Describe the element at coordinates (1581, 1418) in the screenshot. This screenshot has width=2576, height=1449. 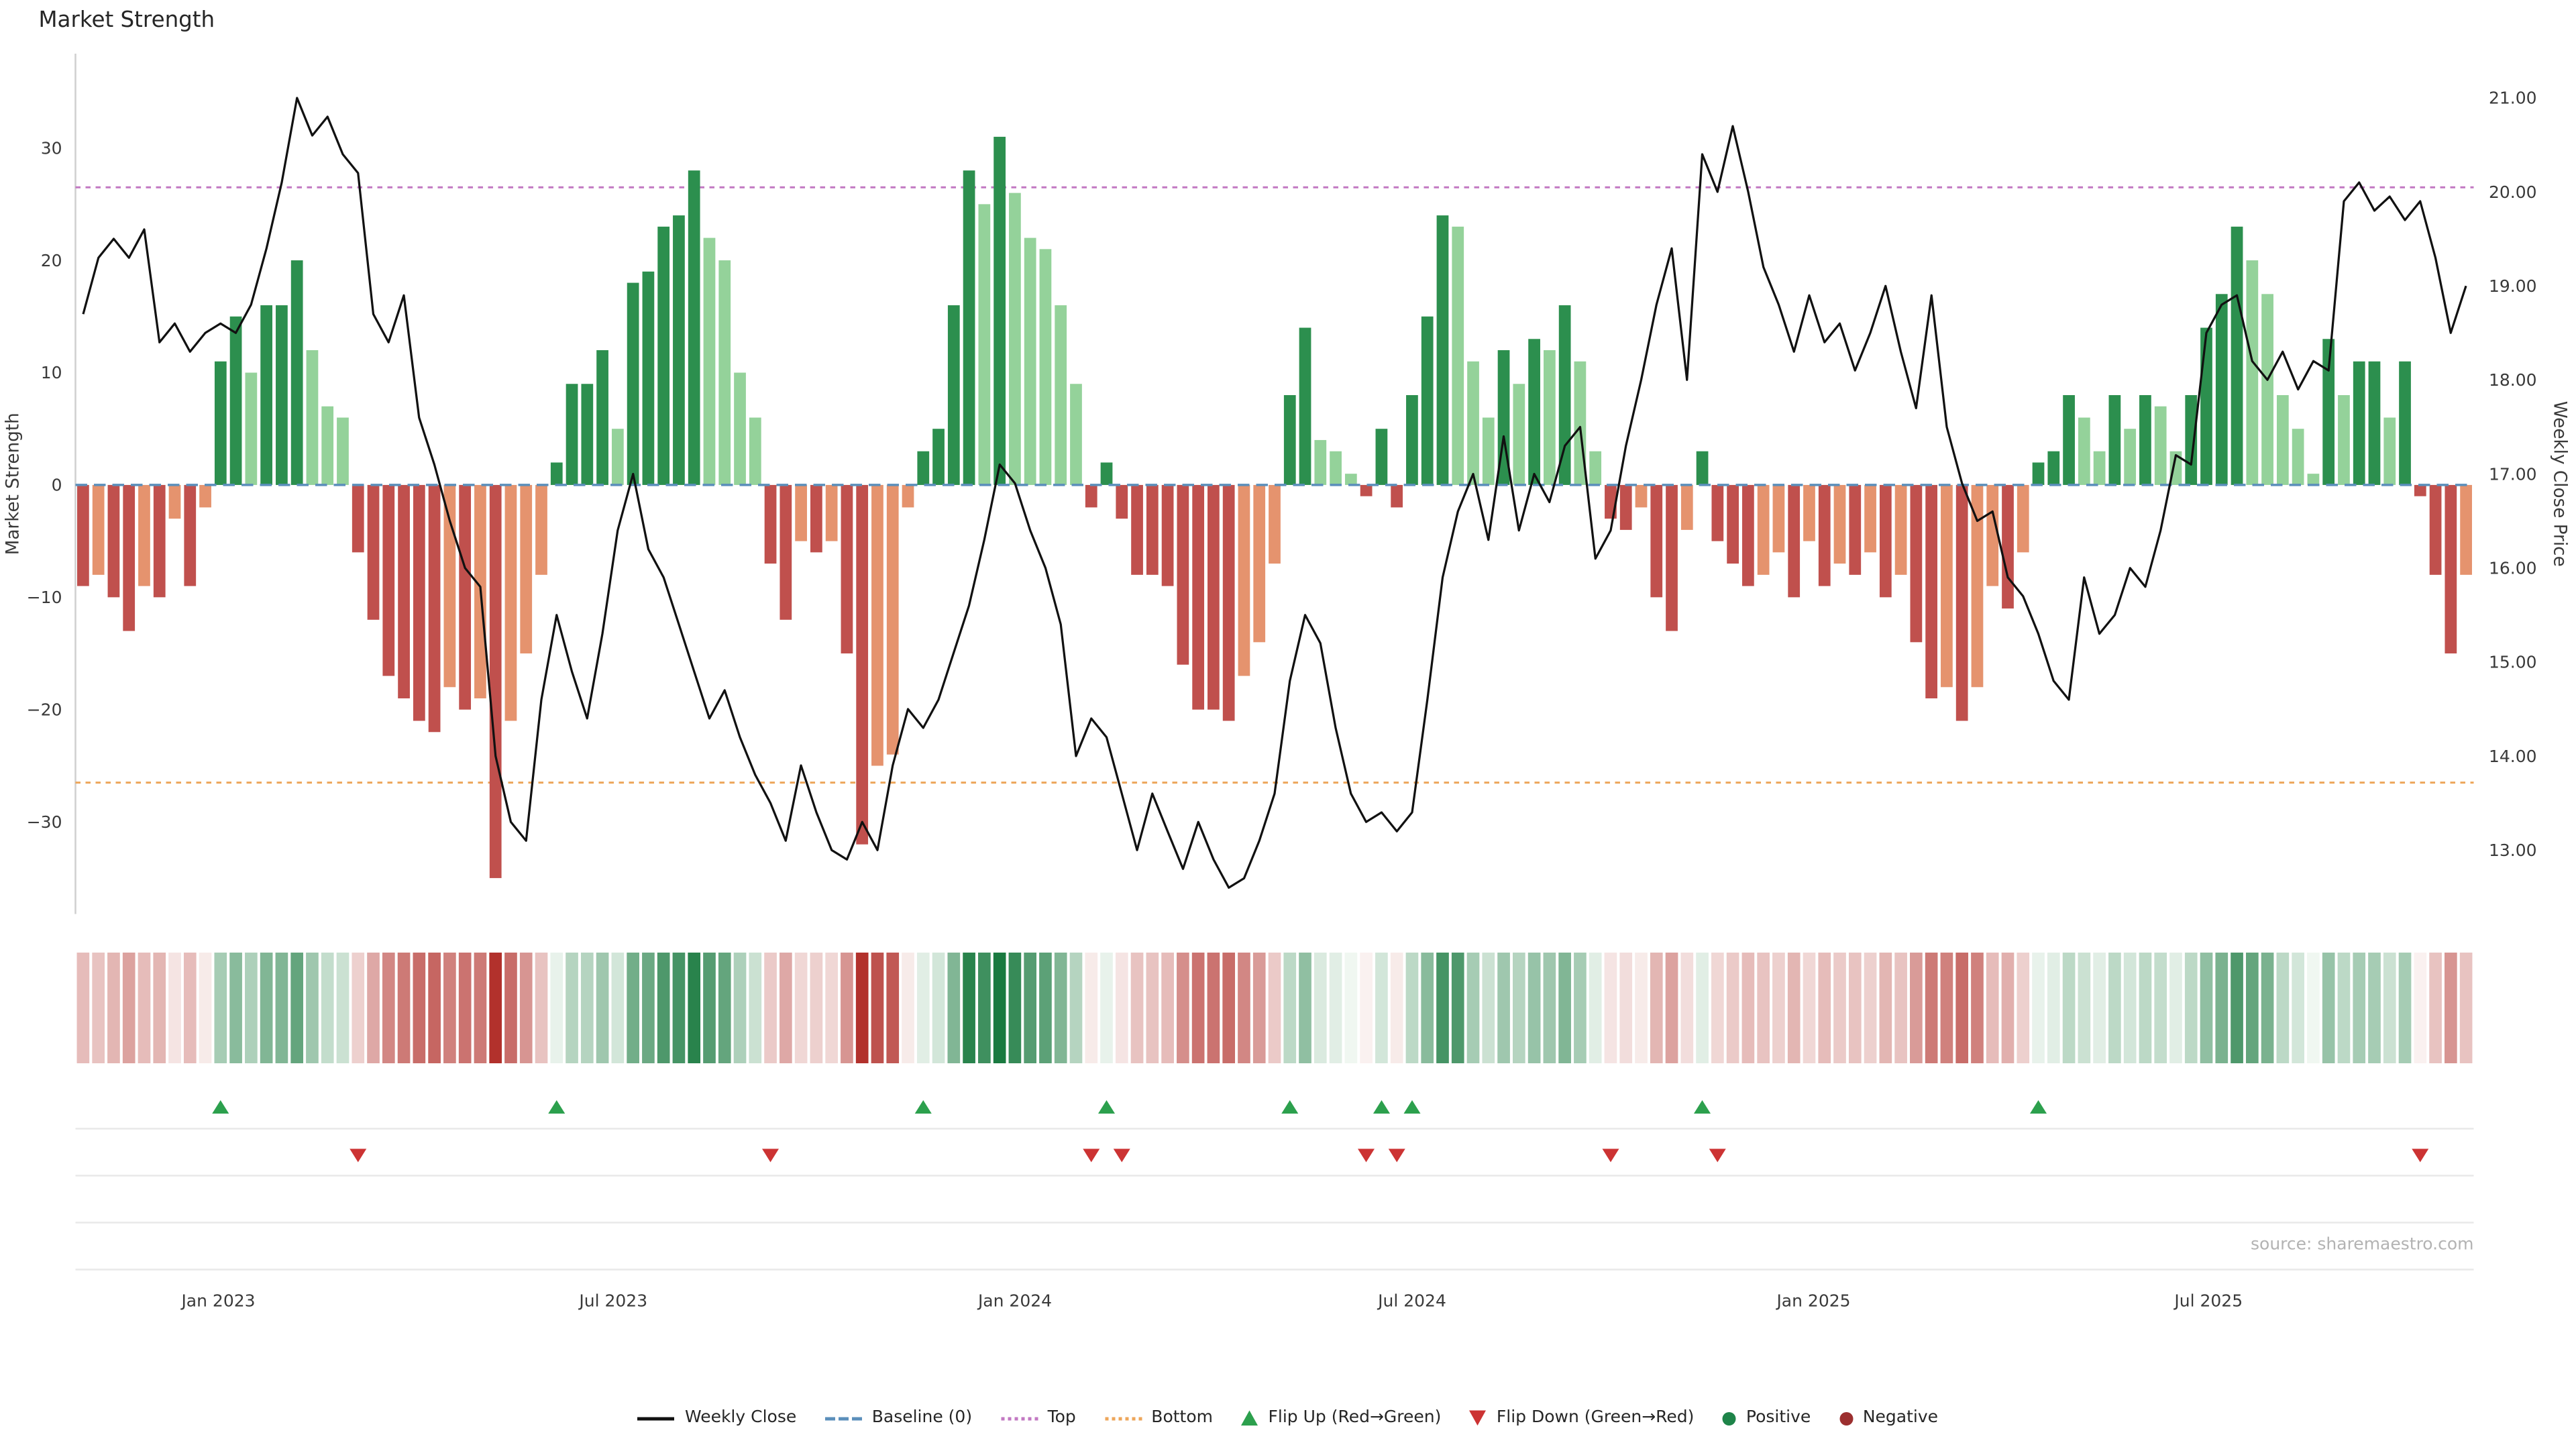
I see `legend-item-flip-down-green-red: Flip Down (Green→Red)` at that location.